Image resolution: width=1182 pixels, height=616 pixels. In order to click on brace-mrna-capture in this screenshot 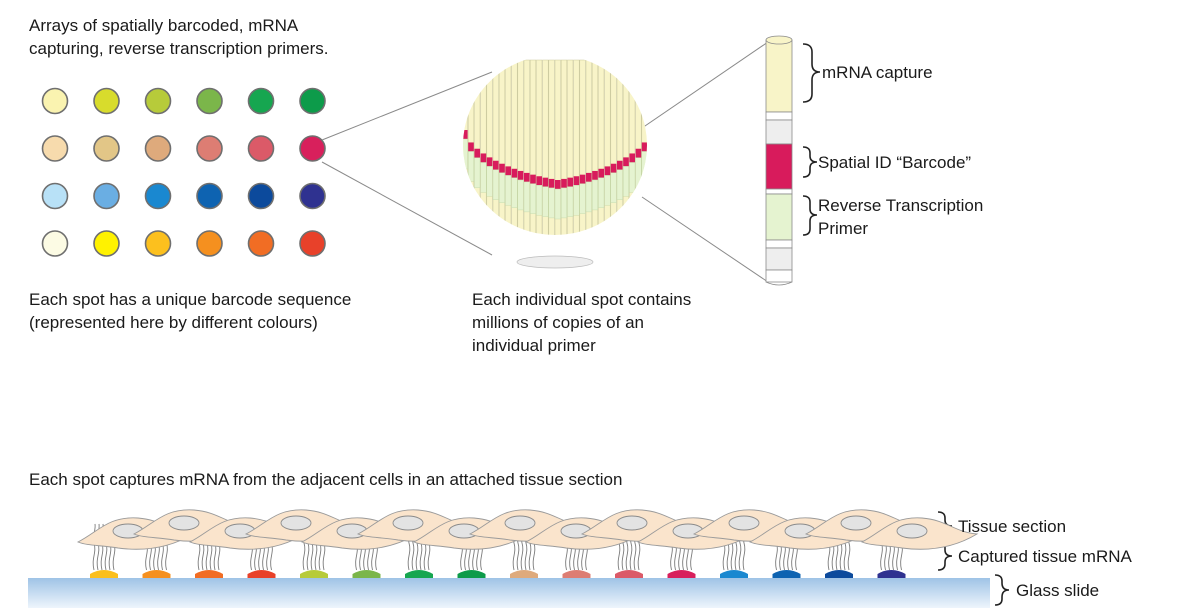, I will do `click(811, 73)`.